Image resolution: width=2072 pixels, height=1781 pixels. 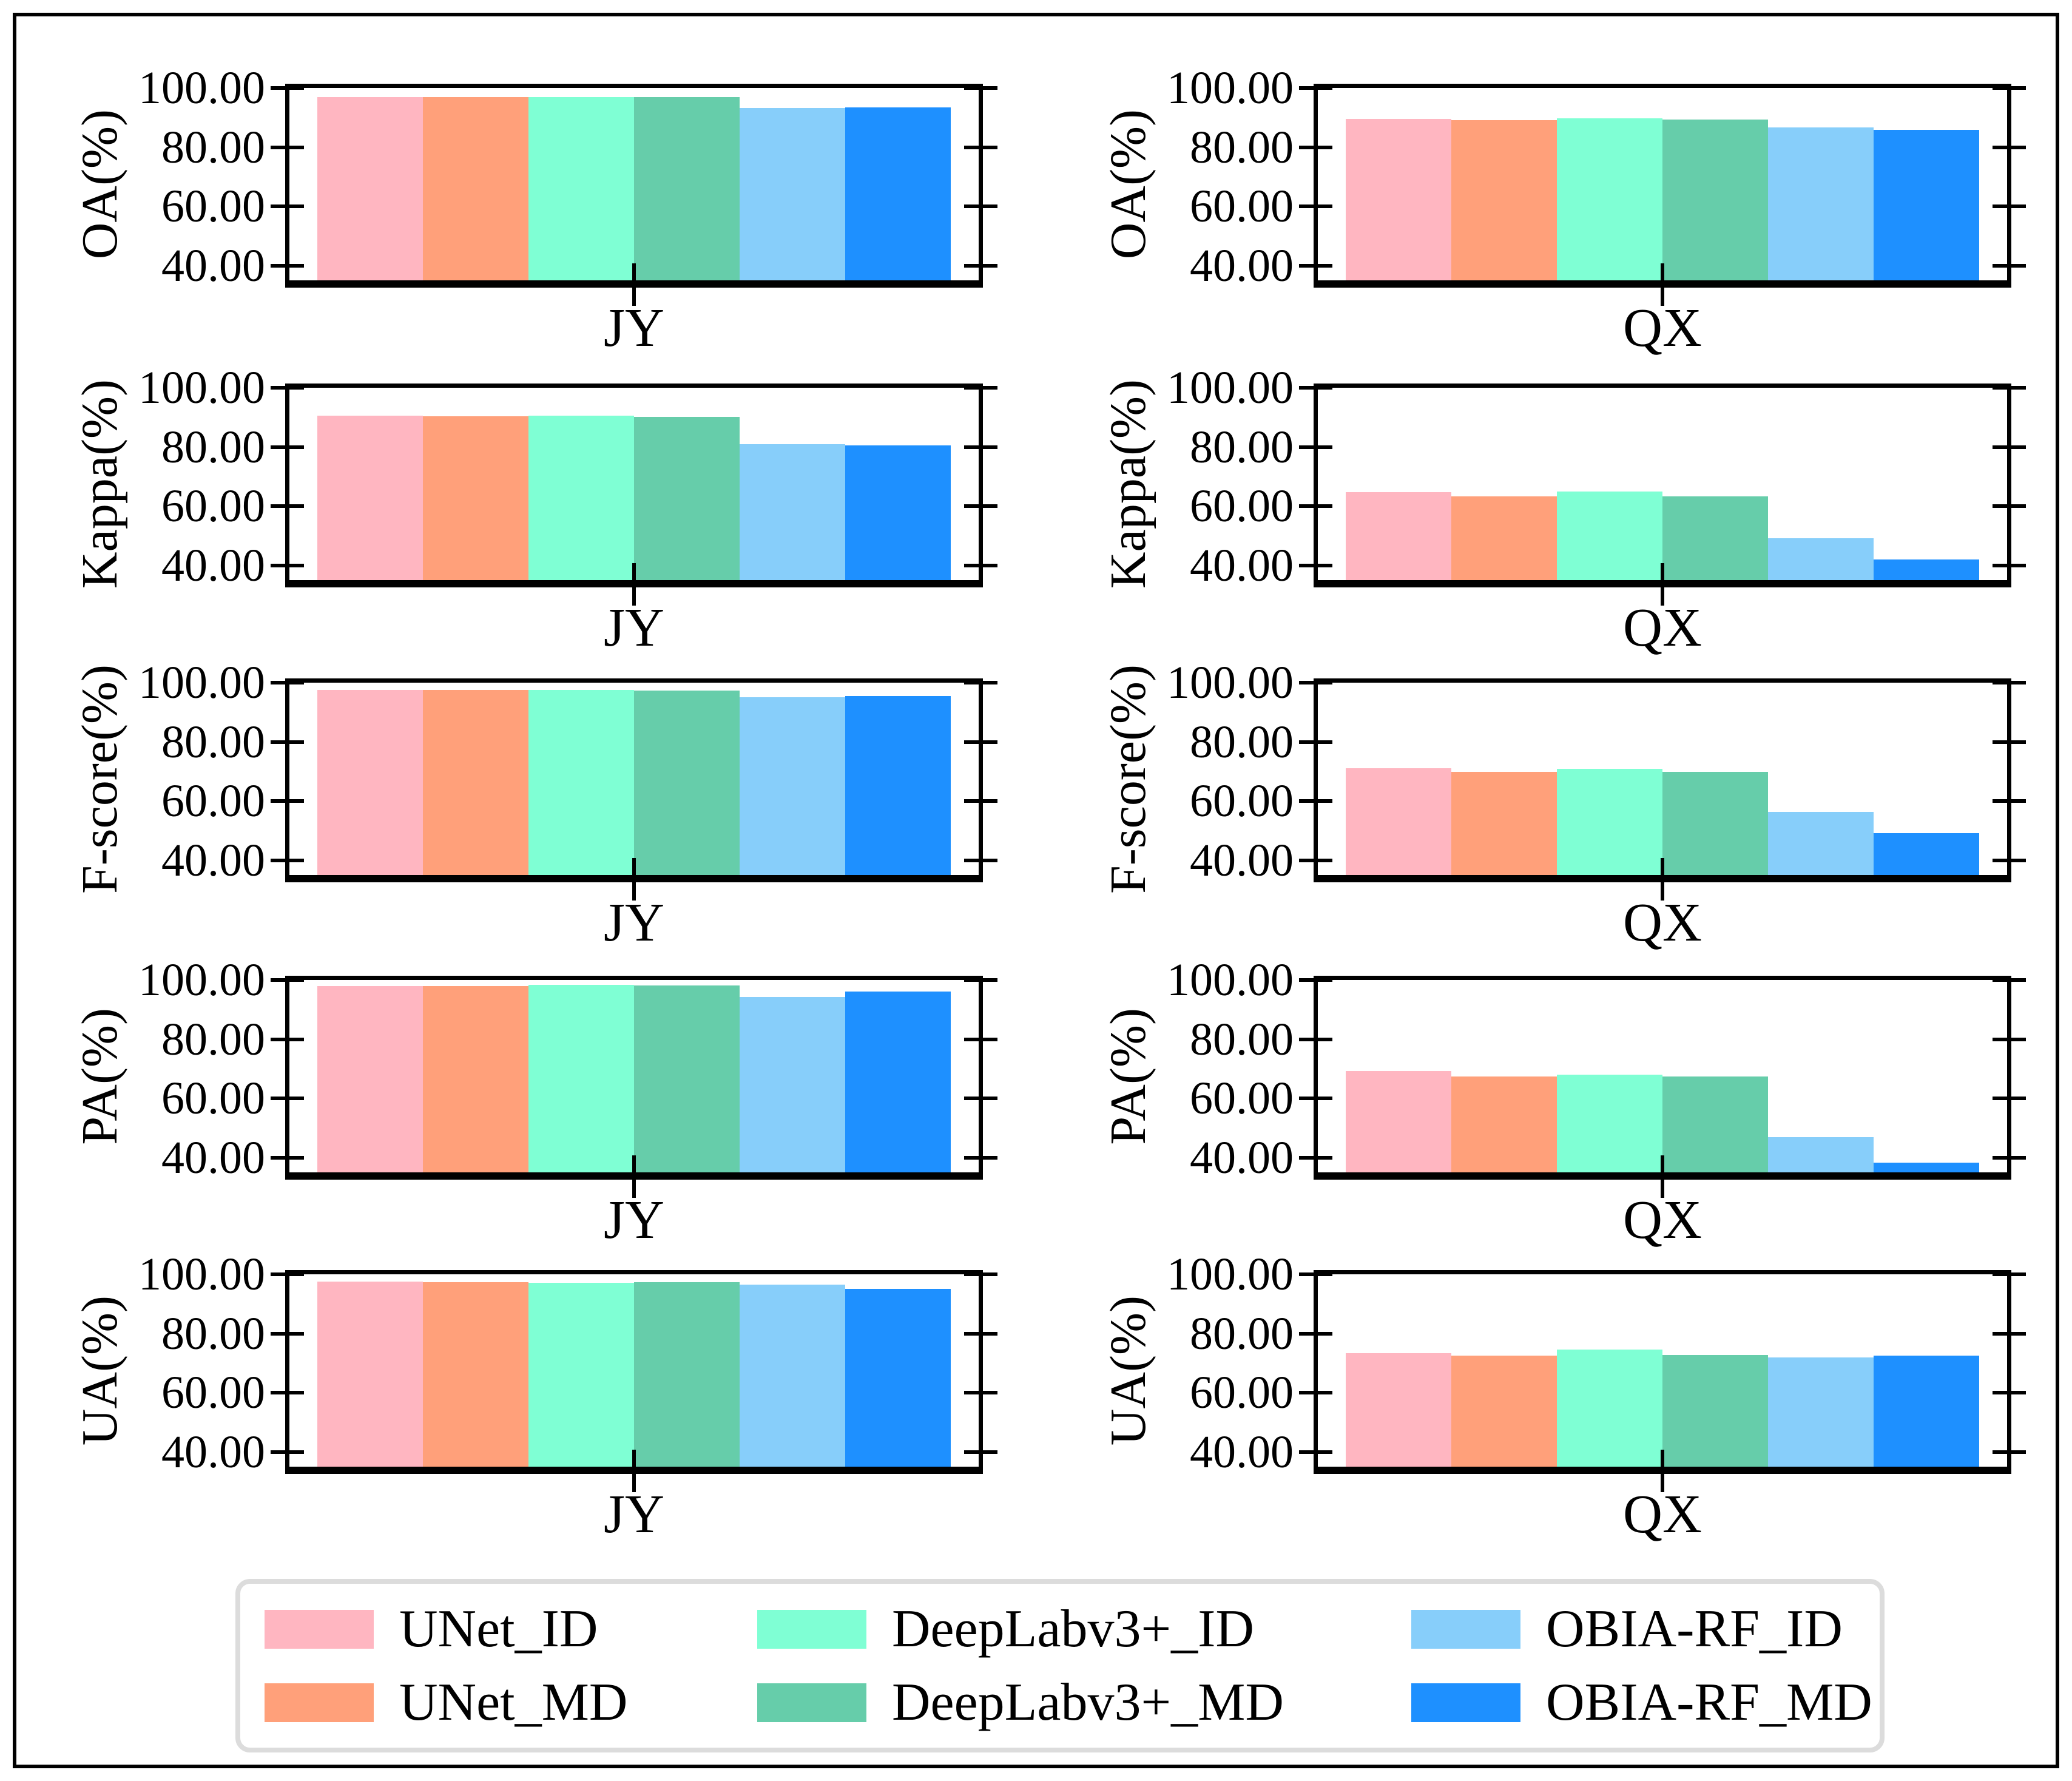 What do you see at coordinates (634, 628) in the screenshot?
I see `x-axis-label: JY` at bounding box center [634, 628].